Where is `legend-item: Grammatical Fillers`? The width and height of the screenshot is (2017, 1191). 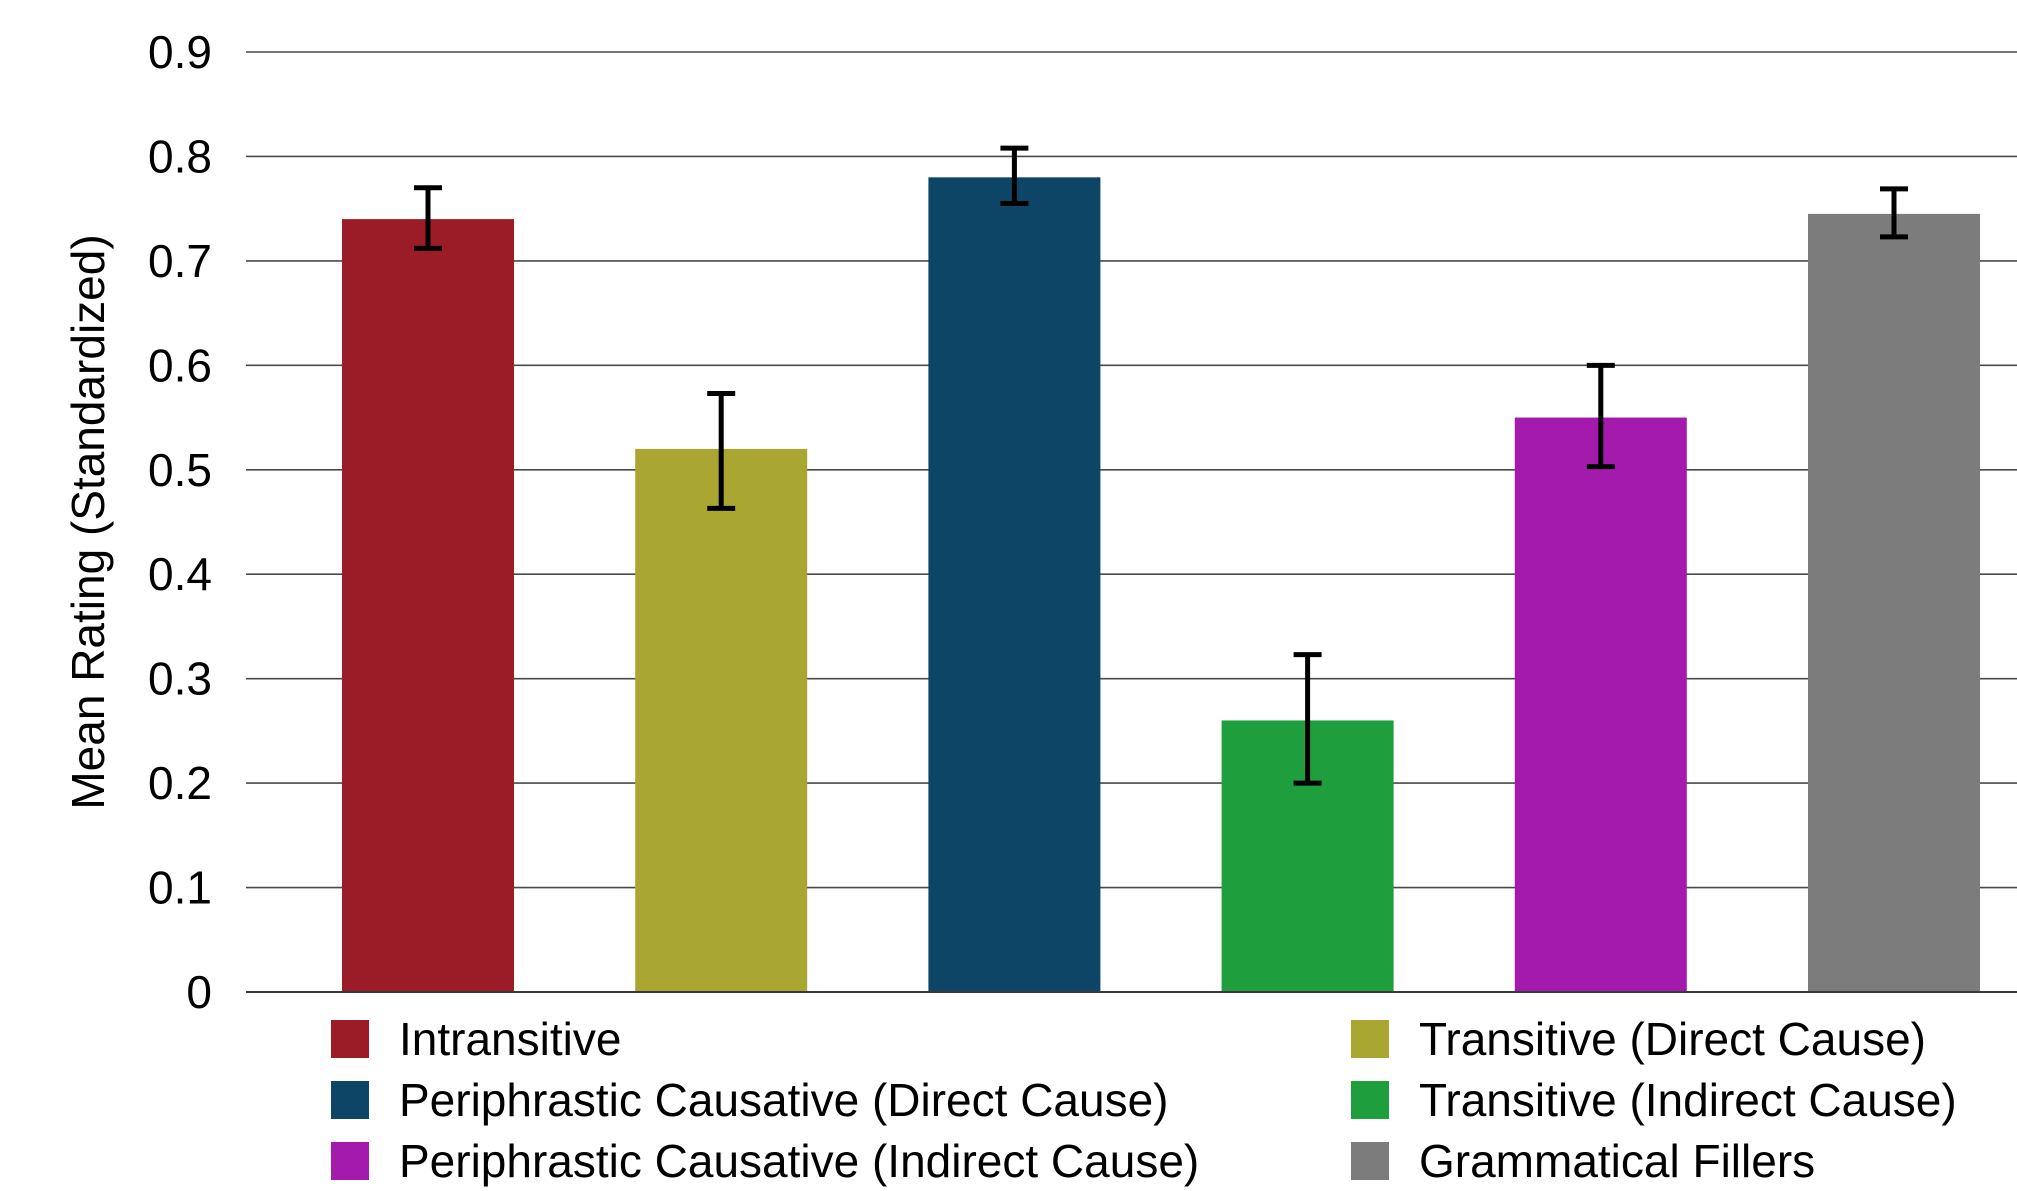 legend-item: Grammatical Fillers is located at coordinates (1654, 1160).